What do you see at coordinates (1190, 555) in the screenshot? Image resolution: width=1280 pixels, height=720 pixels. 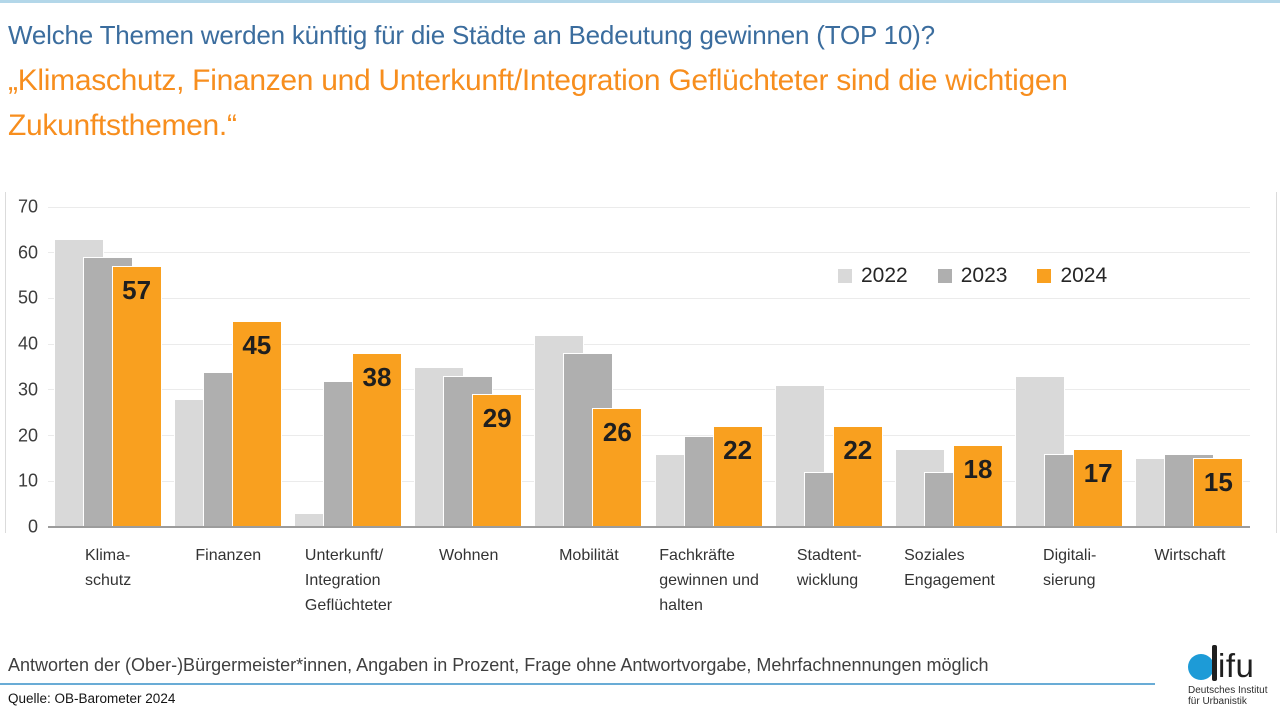 I see `x-category-label: Wirtschaft` at bounding box center [1190, 555].